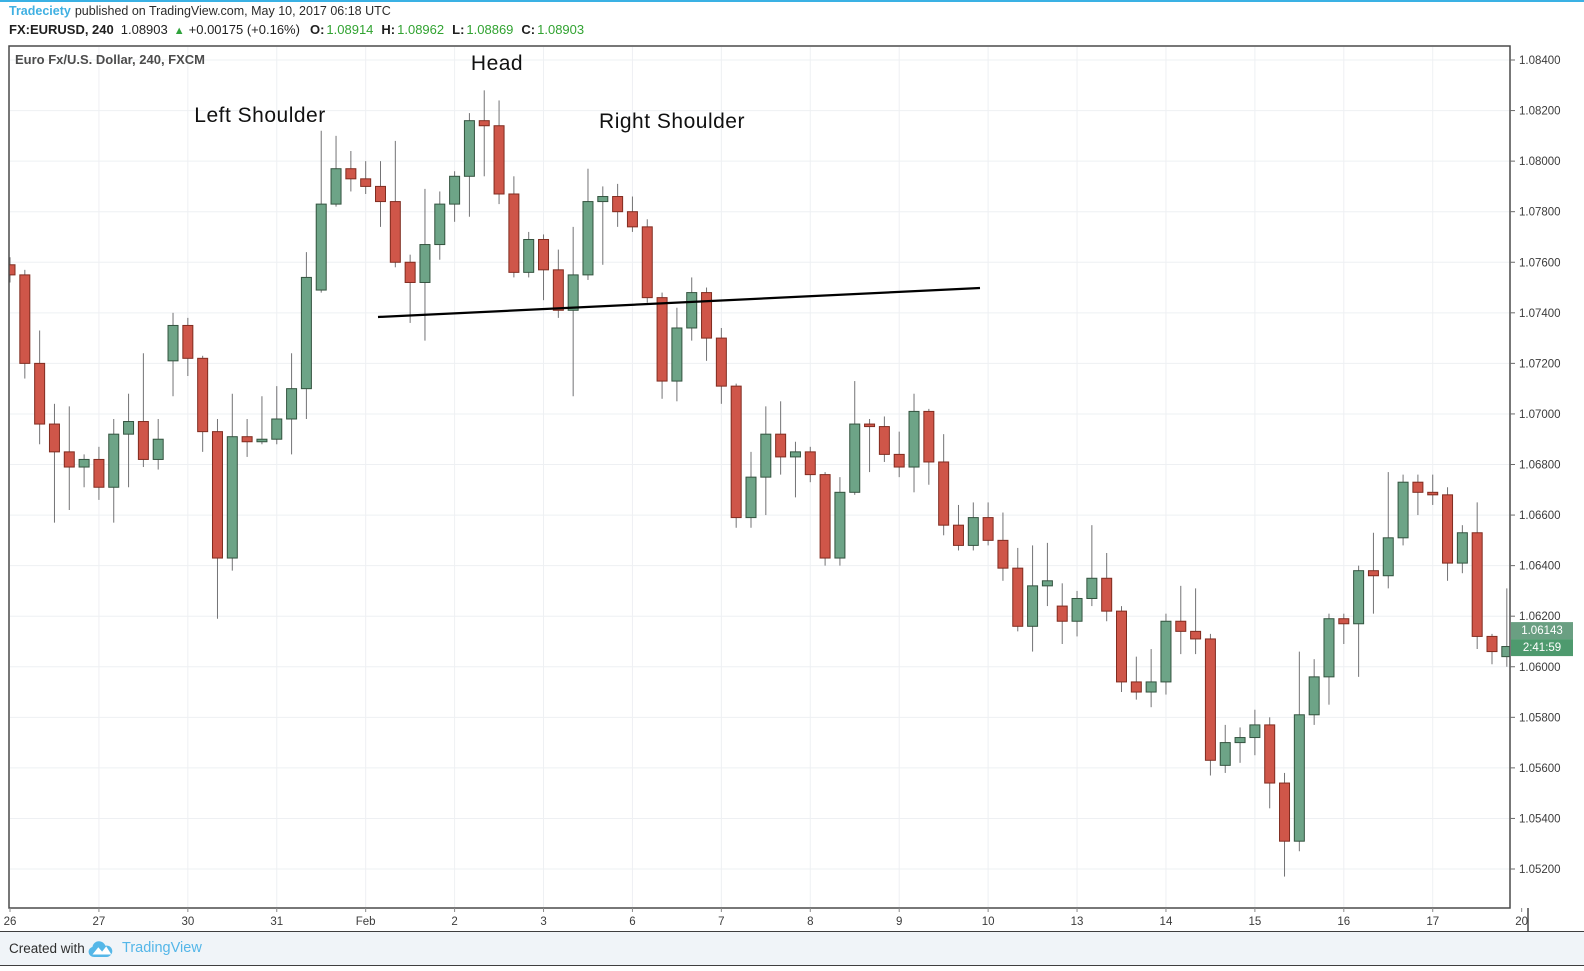 The image size is (1584, 971). What do you see at coordinates (543, 922) in the screenshot?
I see `time-tick-label: 3` at bounding box center [543, 922].